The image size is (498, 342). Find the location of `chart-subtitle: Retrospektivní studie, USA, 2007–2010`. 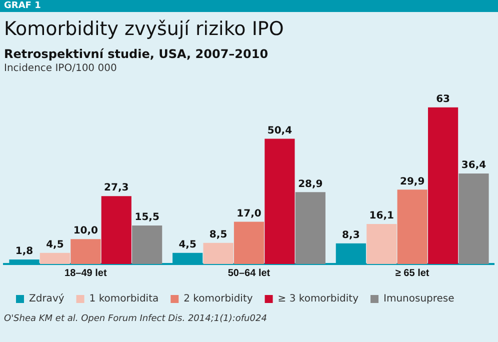

chart-subtitle: Retrospektivní studie, USA, 2007–2010 is located at coordinates (137, 54).